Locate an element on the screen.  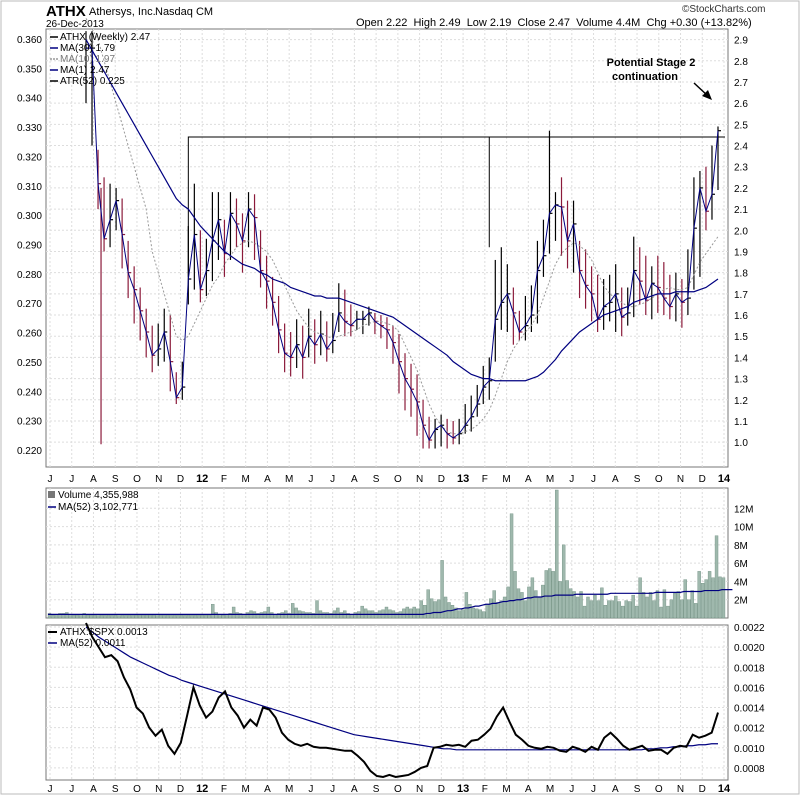
x-tick-label: 12 is located at coordinates (202, 479).